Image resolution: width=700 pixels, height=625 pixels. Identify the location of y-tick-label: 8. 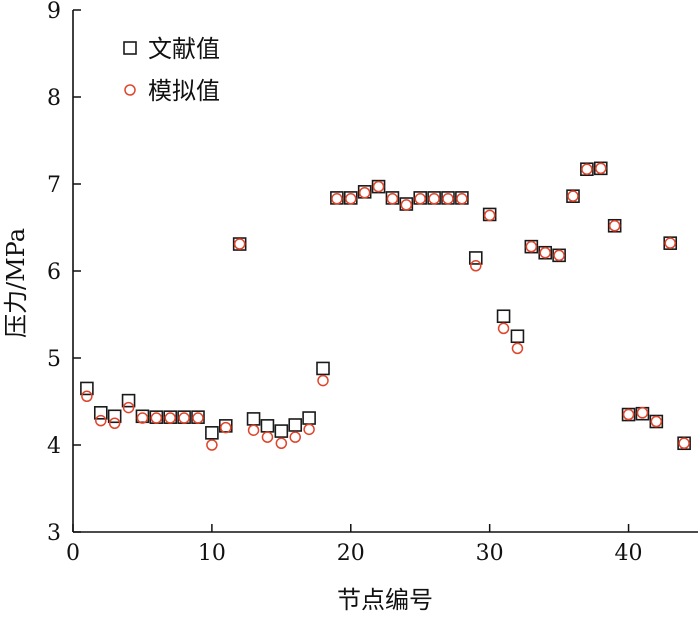
(54, 98).